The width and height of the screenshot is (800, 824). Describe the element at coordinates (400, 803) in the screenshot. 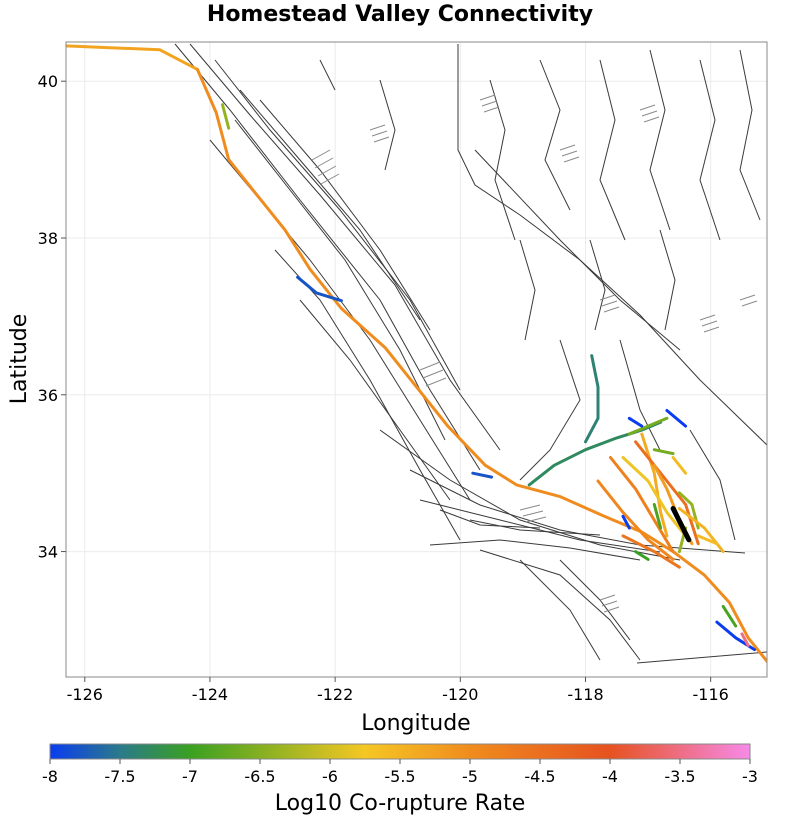

I see `colorbar-label: Log10 Co-rupture Rate` at that location.